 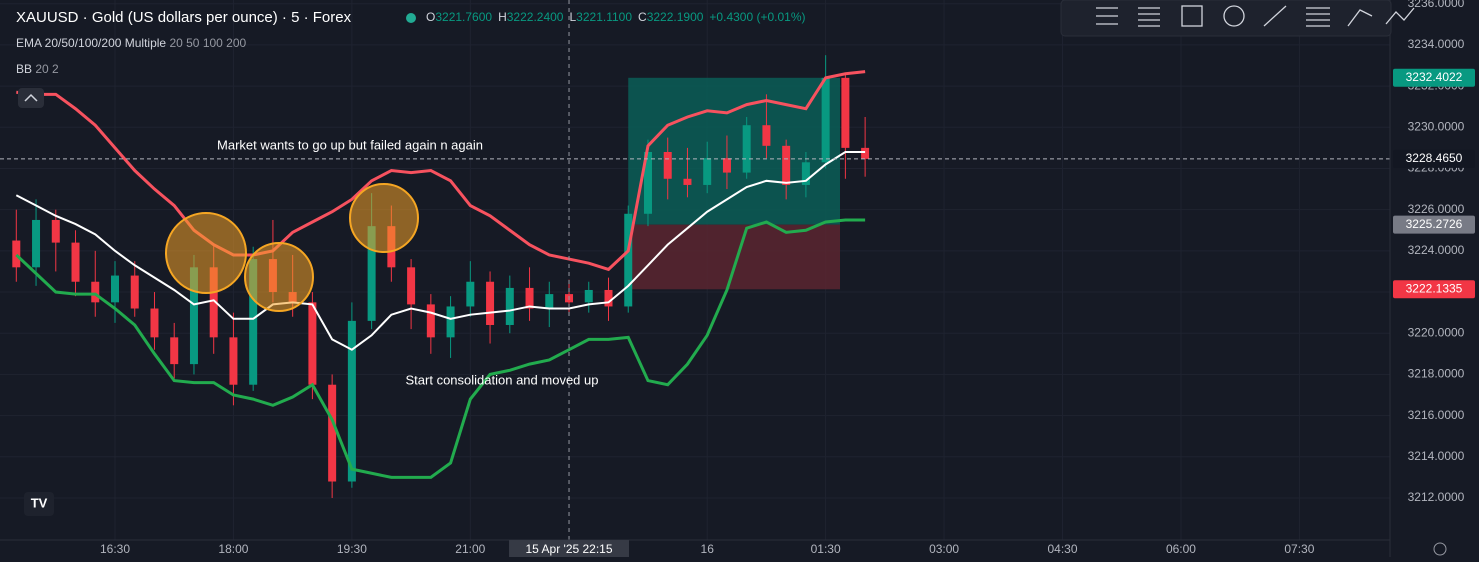 I want to click on last-price-label-bg, so click(x=1434, y=158).